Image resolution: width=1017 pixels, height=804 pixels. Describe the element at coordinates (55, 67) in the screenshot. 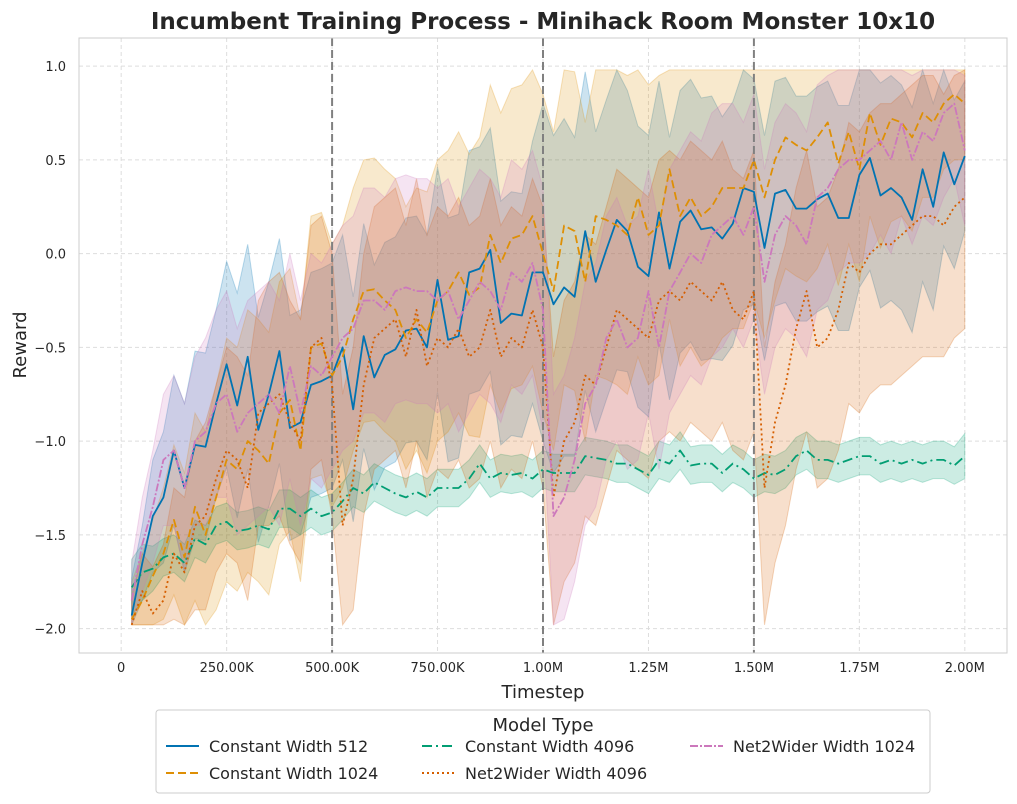

I see `y-tick-label: 1.0` at that location.